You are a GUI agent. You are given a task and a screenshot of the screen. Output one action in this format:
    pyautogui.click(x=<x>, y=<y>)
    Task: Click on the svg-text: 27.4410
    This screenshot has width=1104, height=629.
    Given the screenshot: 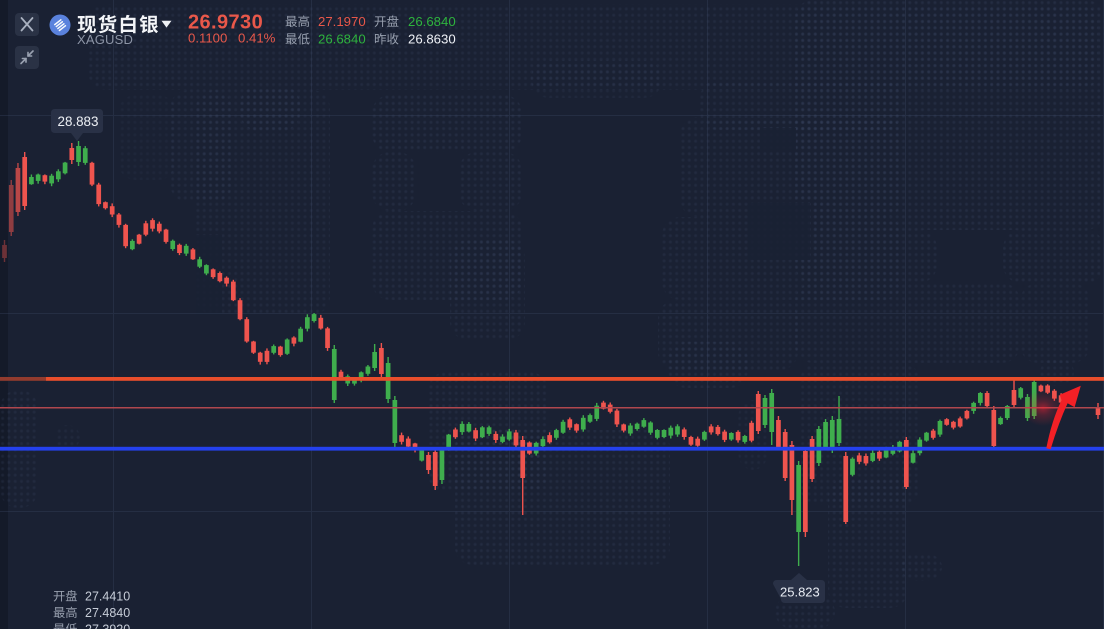 What is the action you would take?
    pyautogui.click(x=107, y=597)
    